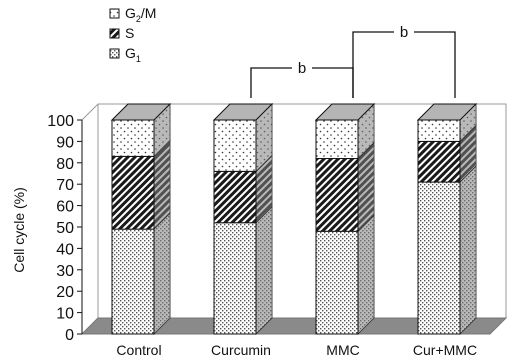  Describe the element at coordinates (65, 185) in the screenshot. I see `y-tick-label: 70` at that location.